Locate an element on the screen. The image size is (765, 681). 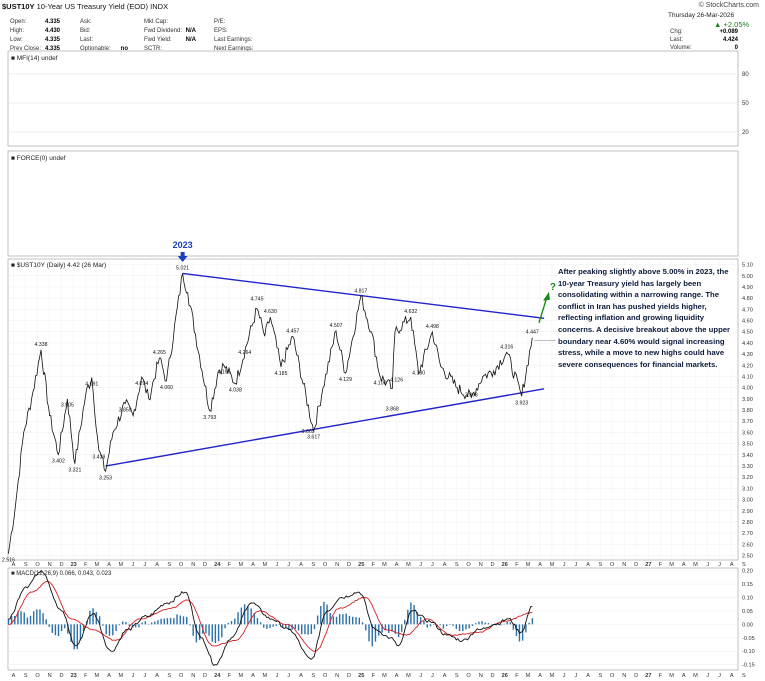
x-tick-label-bottom: 27 is located at coordinates (648, 676).